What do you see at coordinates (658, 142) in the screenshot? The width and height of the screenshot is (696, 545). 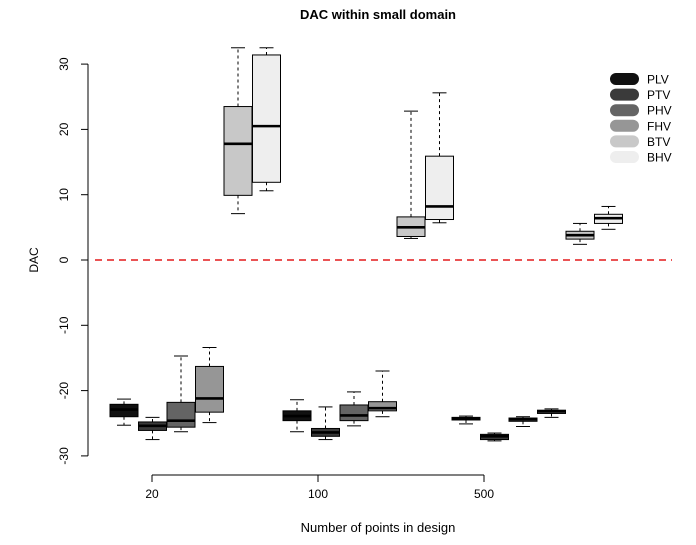 I see `legend-label-btv: BTV` at bounding box center [658, 142].